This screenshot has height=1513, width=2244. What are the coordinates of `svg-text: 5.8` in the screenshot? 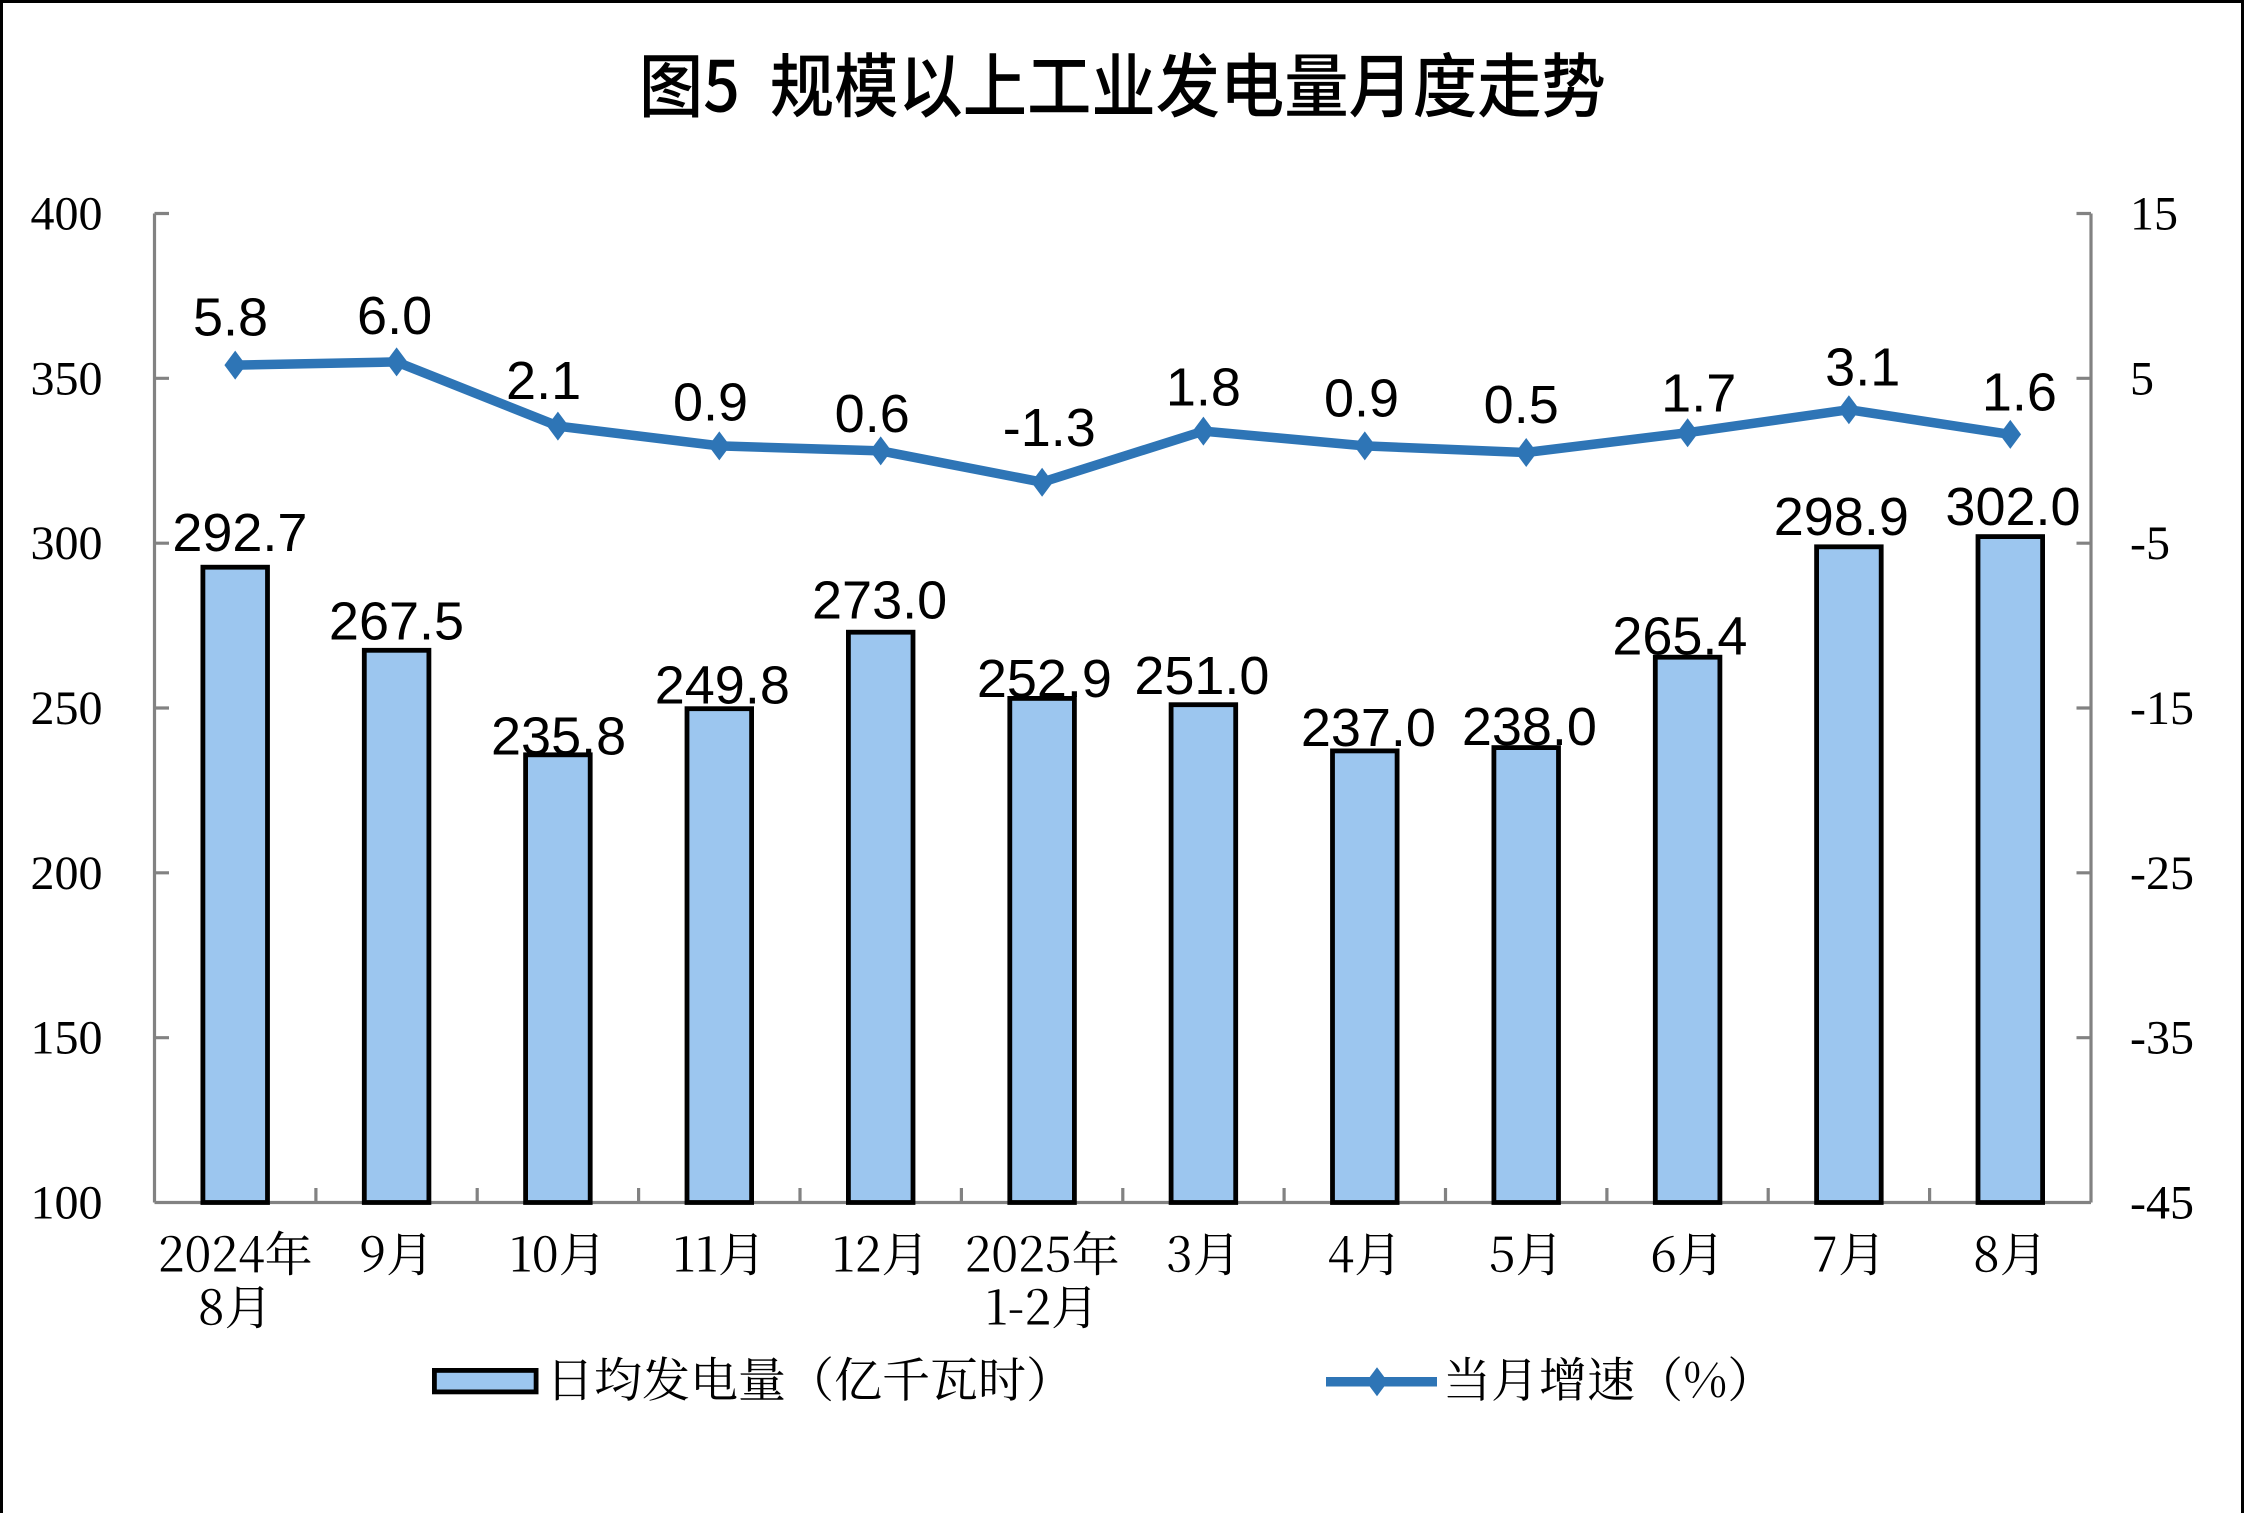 It's located at (230, 317).